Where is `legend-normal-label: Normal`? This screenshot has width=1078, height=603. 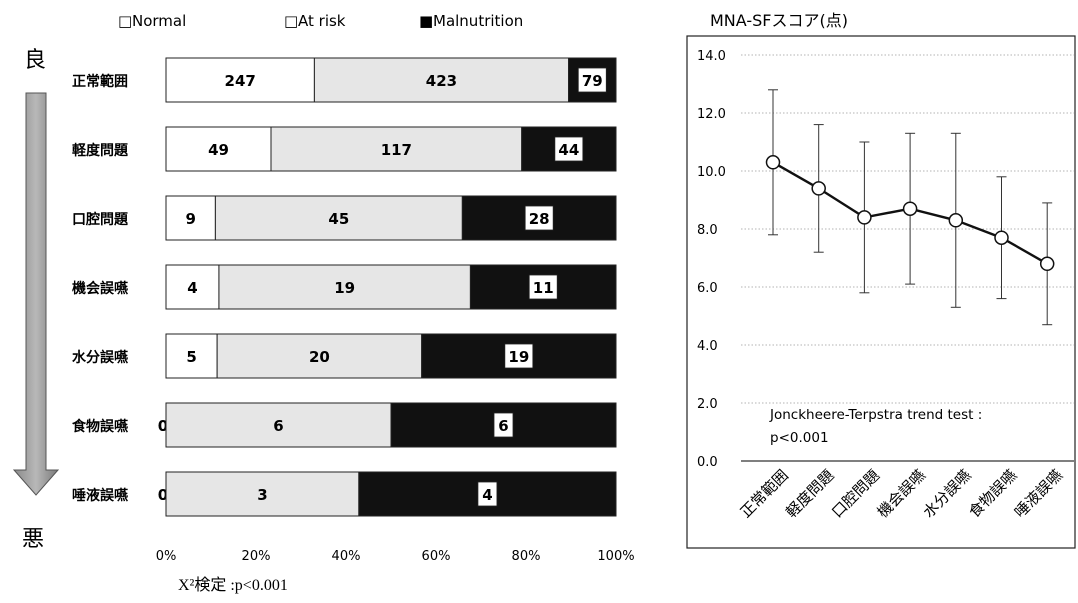
legend-normal-label: Normal is located at coordinates (159, 21).